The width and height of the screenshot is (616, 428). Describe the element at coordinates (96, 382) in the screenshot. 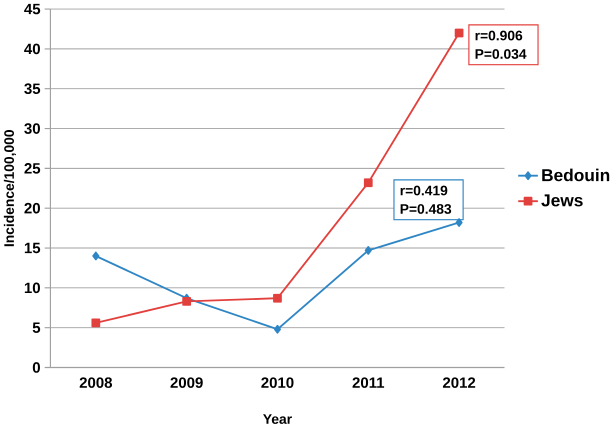

I see `x-tick-label: 2008` at that location.